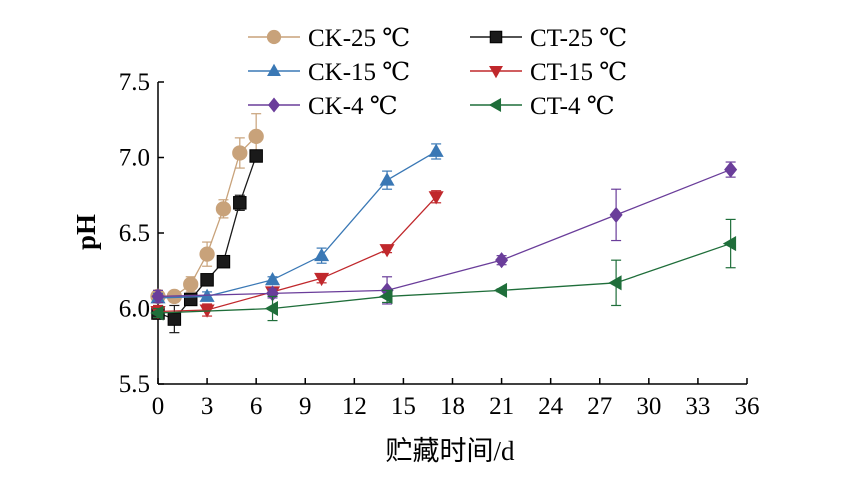  I want to click on legend-item: CK-25 ℃, so click(329, 38).